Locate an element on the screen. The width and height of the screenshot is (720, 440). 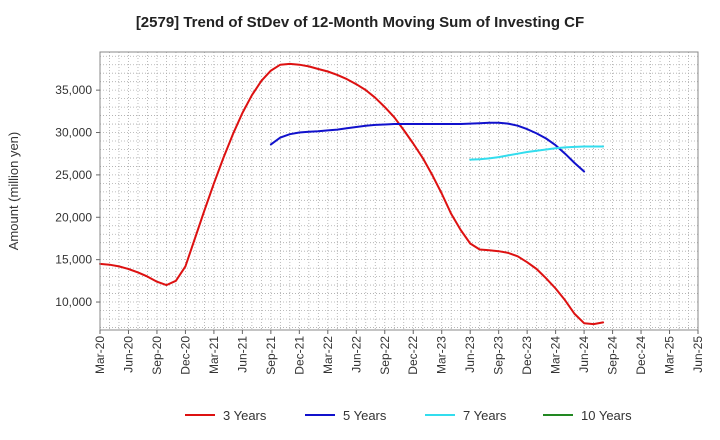
x-tick-label: Jun-24 is located at coordinates (584, 354).